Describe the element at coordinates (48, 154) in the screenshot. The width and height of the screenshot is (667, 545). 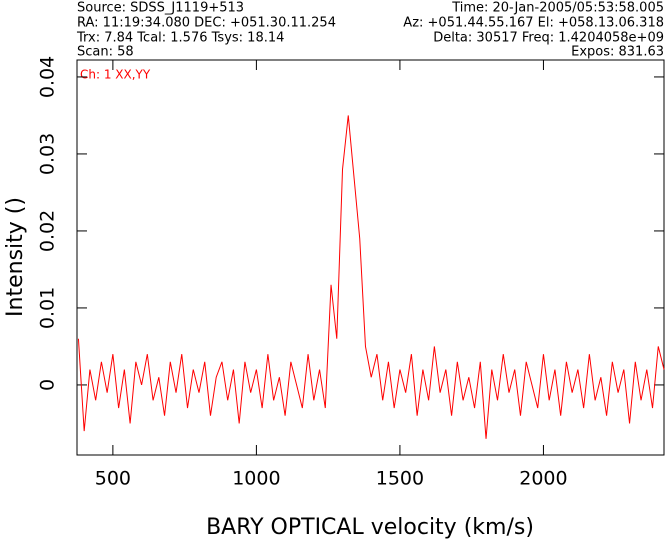
I see `y-tick-label: 0.03` at that location.